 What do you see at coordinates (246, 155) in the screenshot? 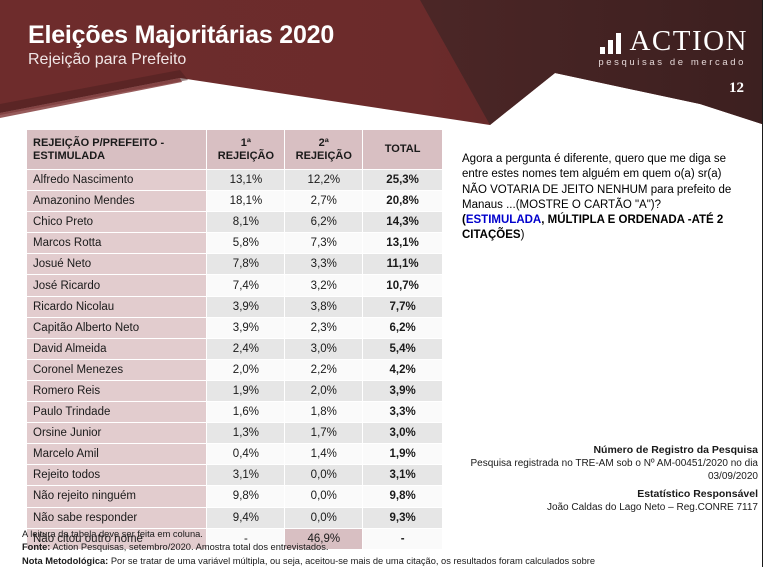
I see `column-header-first-rejection-line2: REJEIÇÃO` at bounding box center [246, 155].